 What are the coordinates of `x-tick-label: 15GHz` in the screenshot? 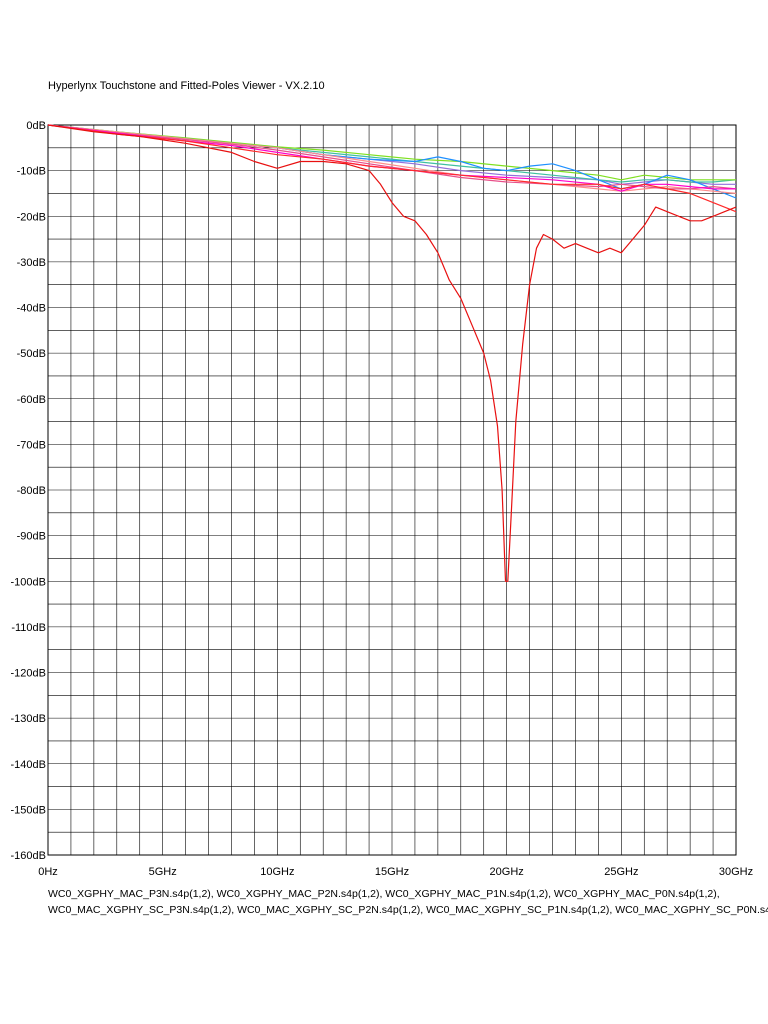 It's located at (392, 872).